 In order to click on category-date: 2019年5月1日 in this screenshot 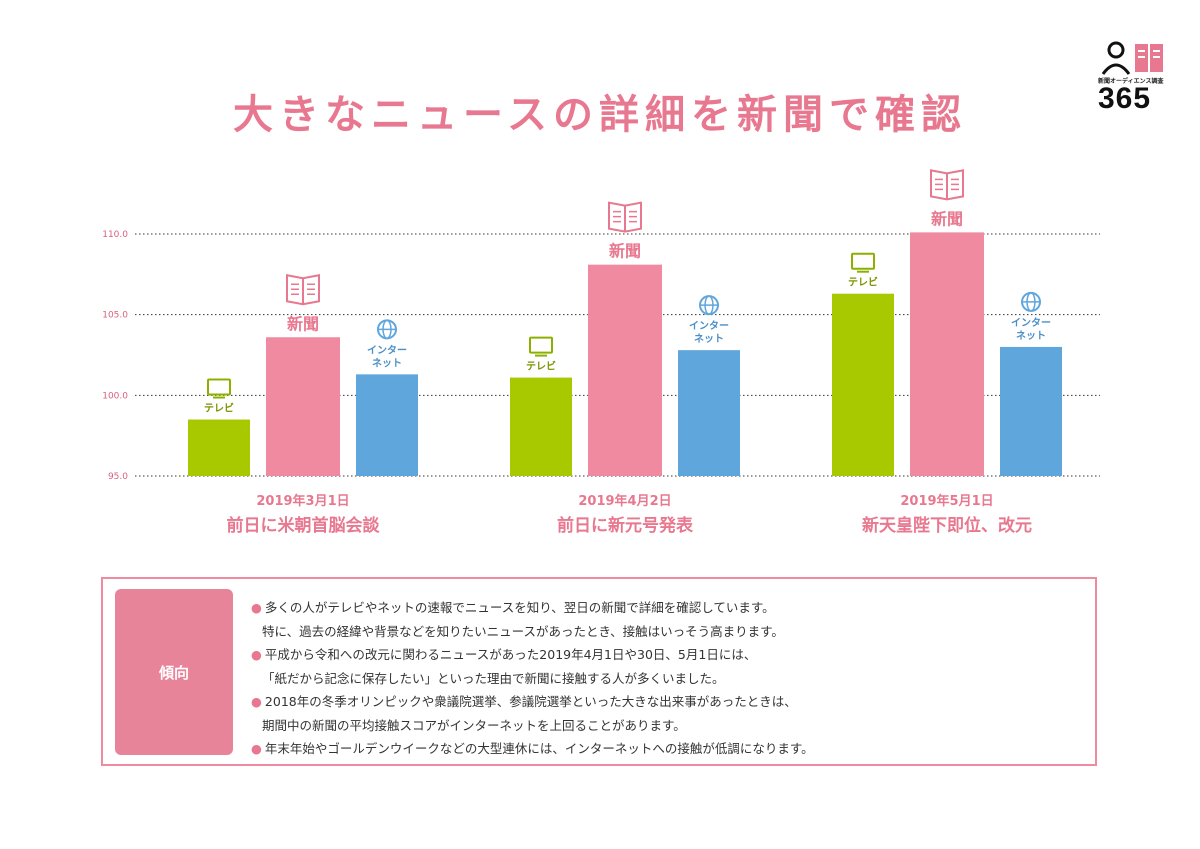, I will do `click(946, 501)`.